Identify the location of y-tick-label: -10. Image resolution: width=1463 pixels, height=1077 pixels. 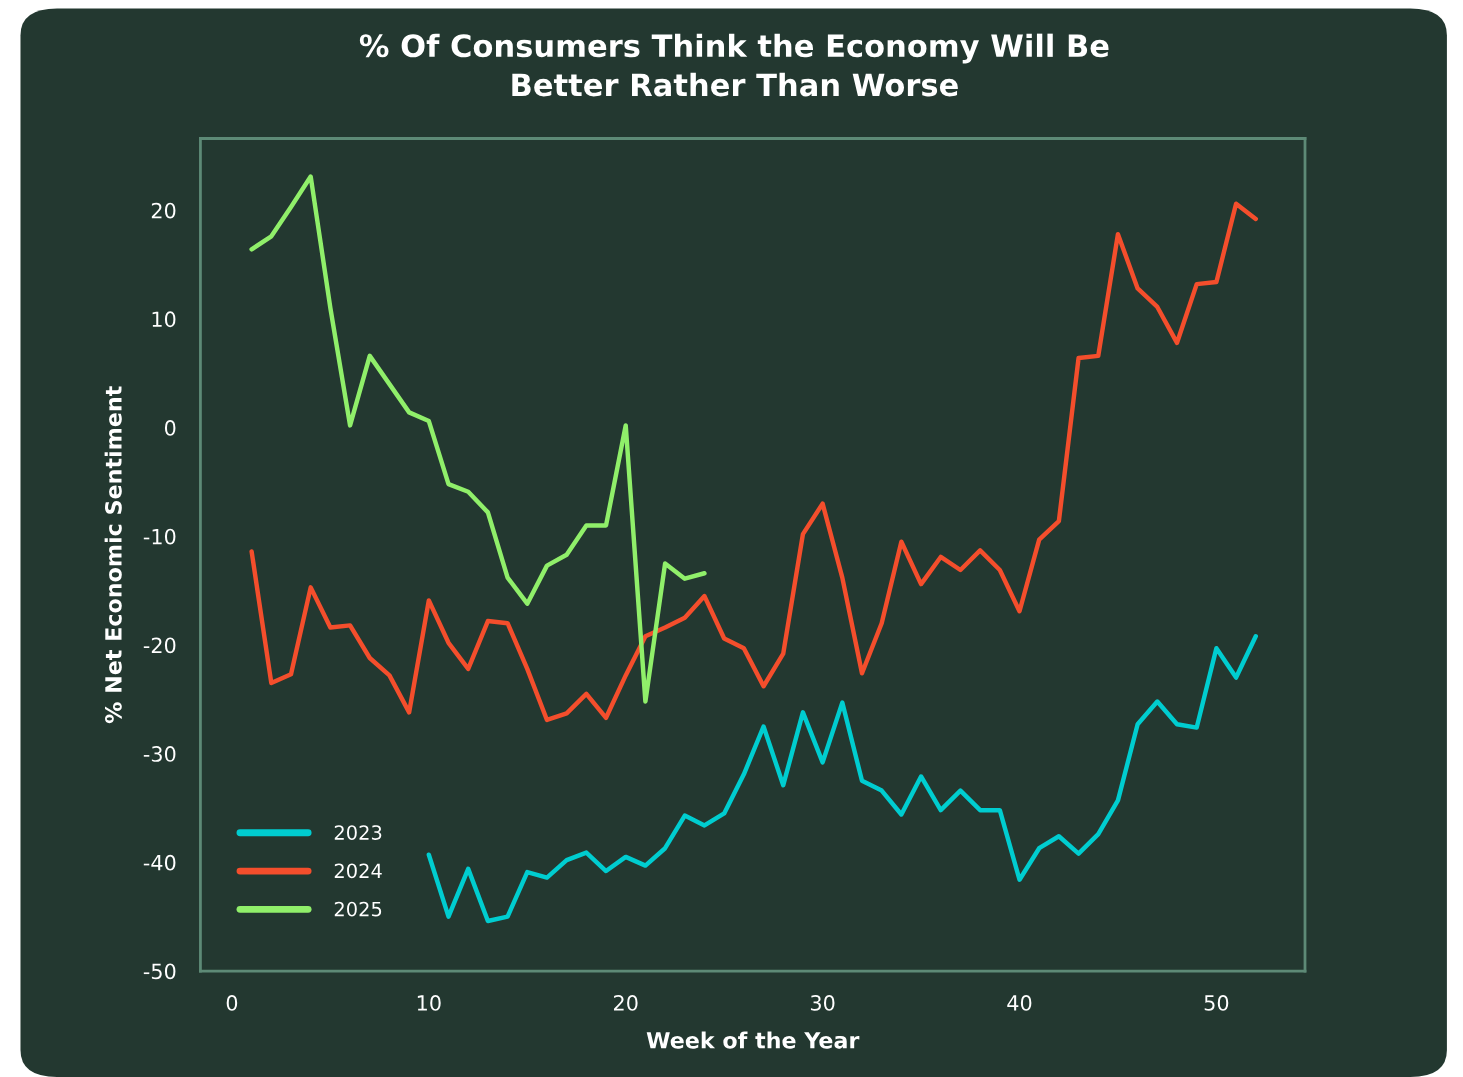
(159, 536).